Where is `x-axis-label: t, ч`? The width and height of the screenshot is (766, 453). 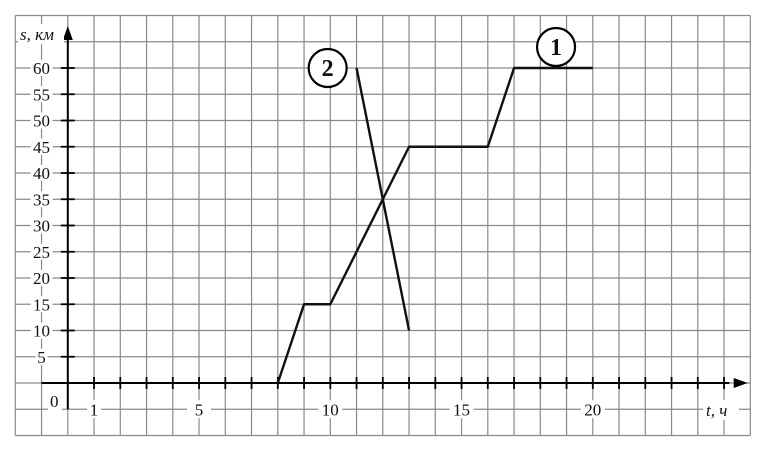
x-axis-label: t, ч is located at coordinates (716, 410).